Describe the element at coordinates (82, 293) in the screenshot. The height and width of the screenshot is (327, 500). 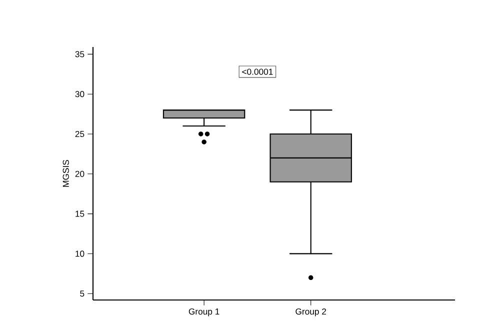
I see `y-tick-label: 5` at that location.